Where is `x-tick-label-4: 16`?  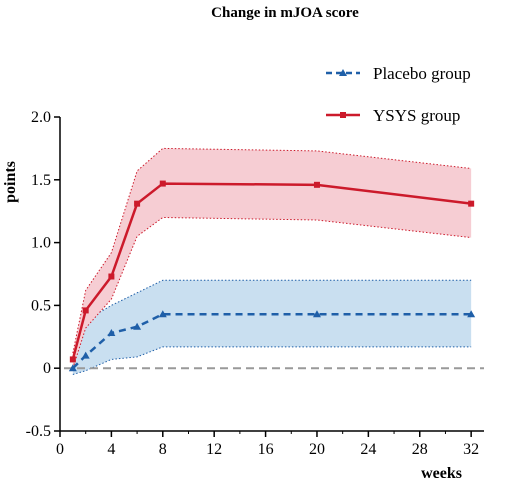 x-tick-label-4: 16 is located at coordinates (266, 449).